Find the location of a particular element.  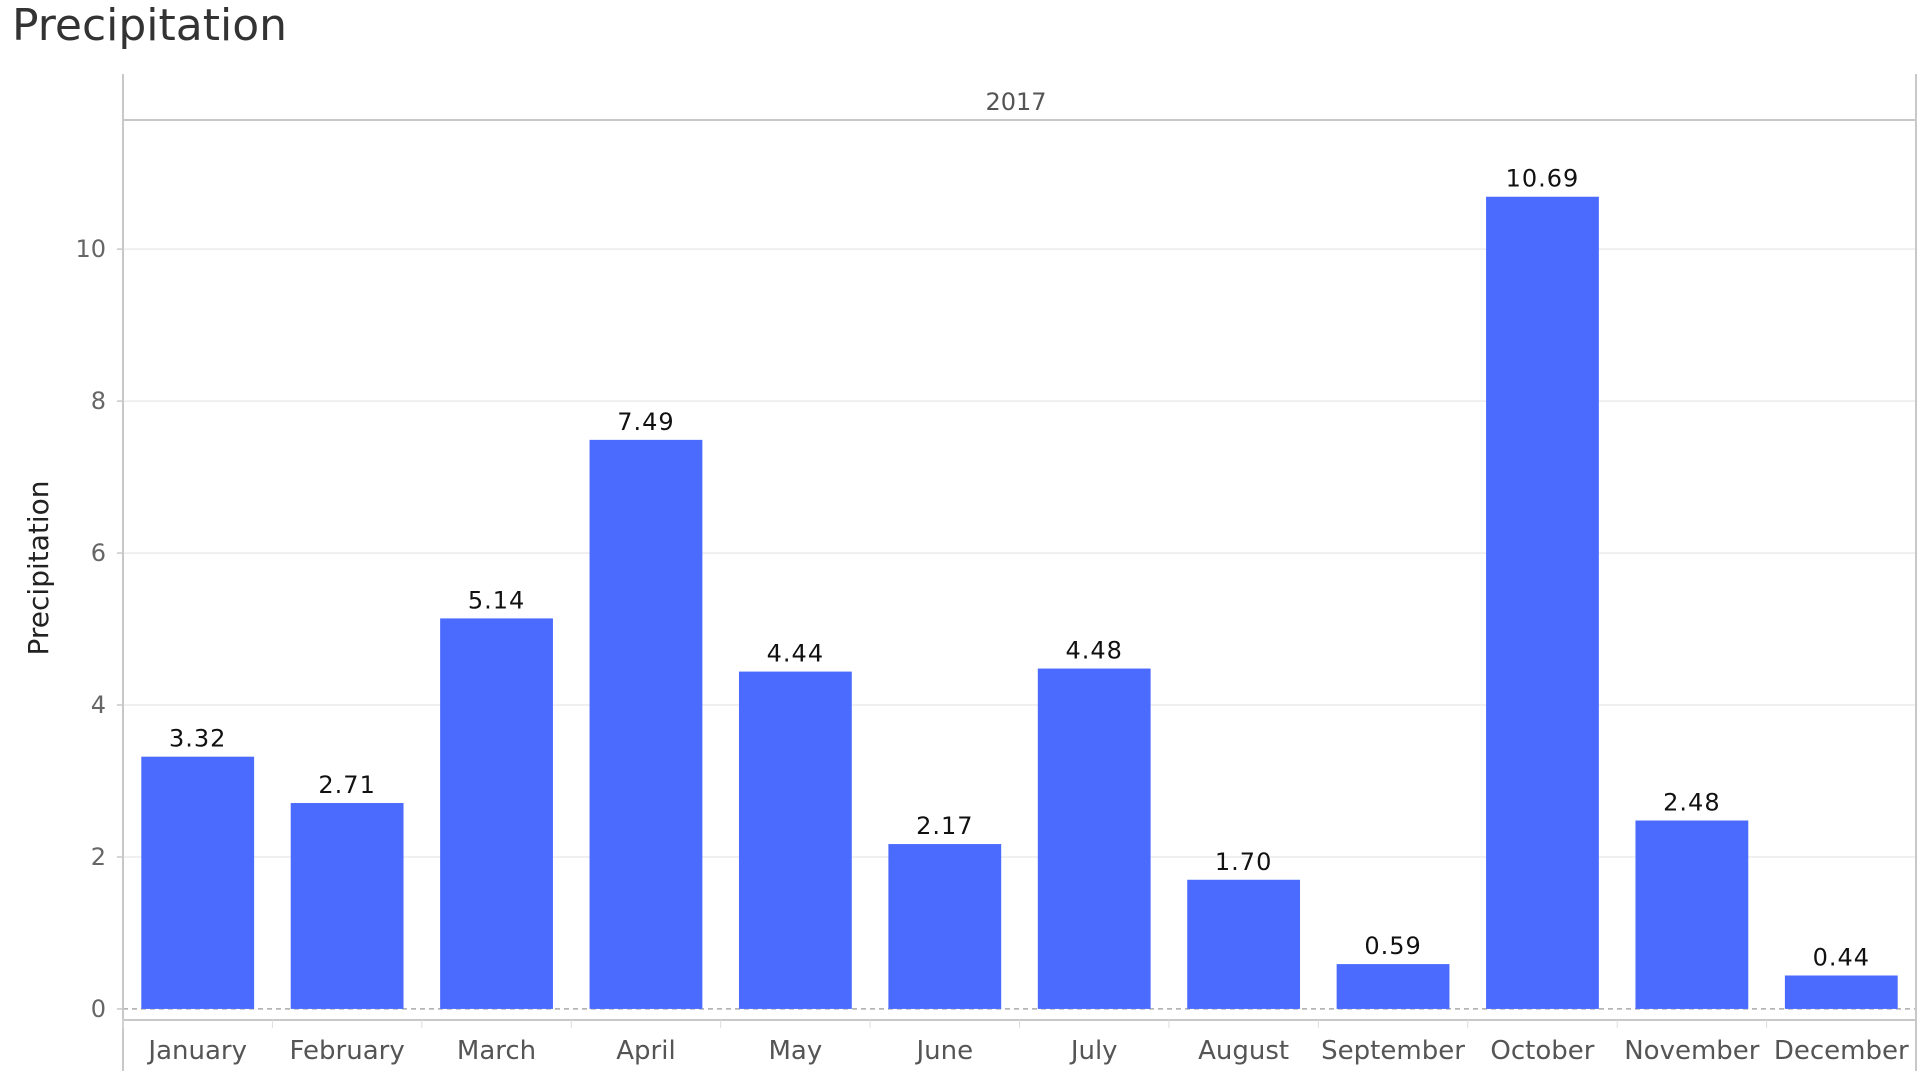

bar-august is located at coordinates (1244, 944).